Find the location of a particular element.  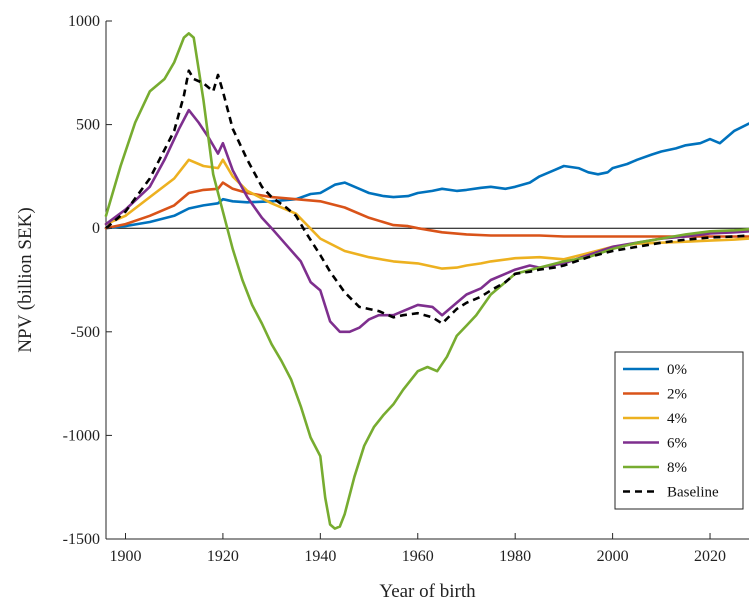

legend: 0% 2% 4% 6% 8% Baseline is located at coordinates (679, 430).